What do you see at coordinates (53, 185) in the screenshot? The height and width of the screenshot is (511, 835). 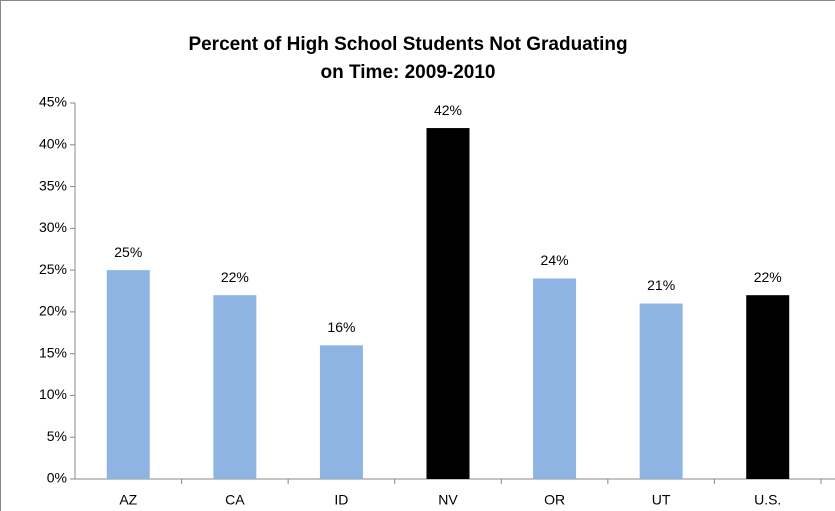 I see `y-tick-label: 35%` at bounding box center [53, 185].